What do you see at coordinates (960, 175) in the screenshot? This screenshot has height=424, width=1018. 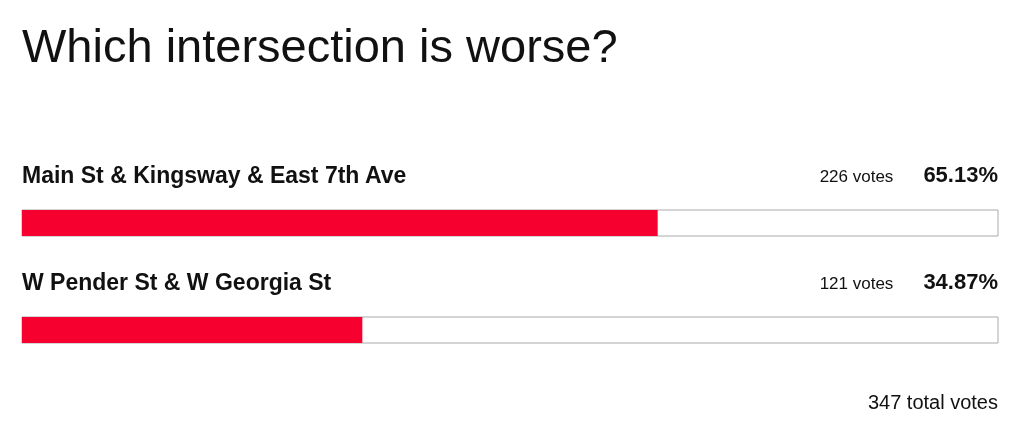 I see `data-label: 65.13%` at bounding box center [960, 175].